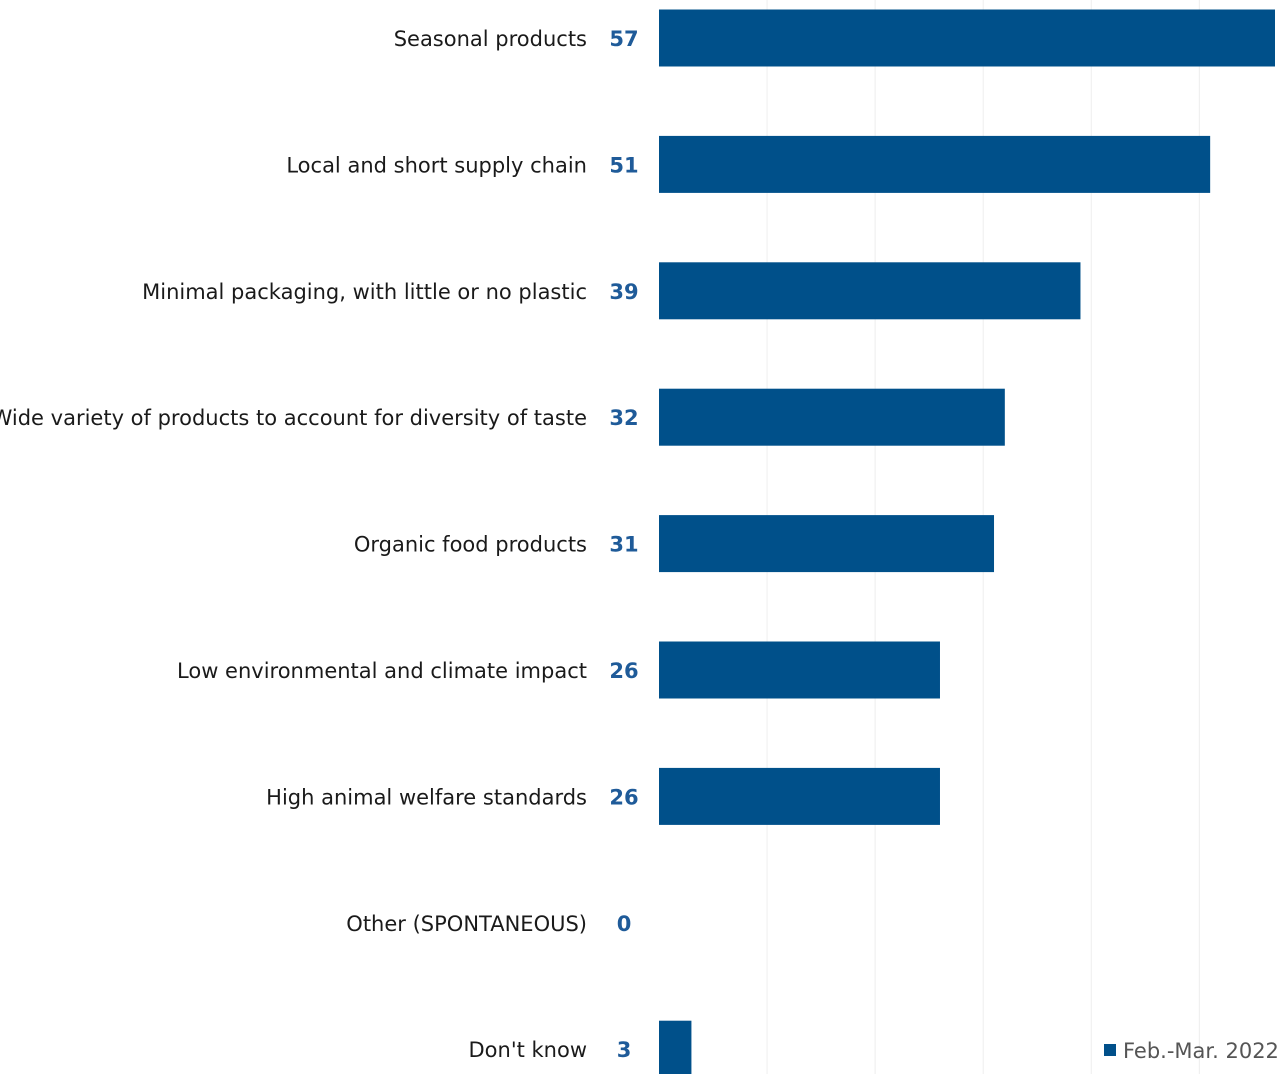 The width and height of the screenshot is (1281, 1074). Describe the element at coordinates (527, 1050) in the screenshot. I see `category-label: Don't know` at that location.